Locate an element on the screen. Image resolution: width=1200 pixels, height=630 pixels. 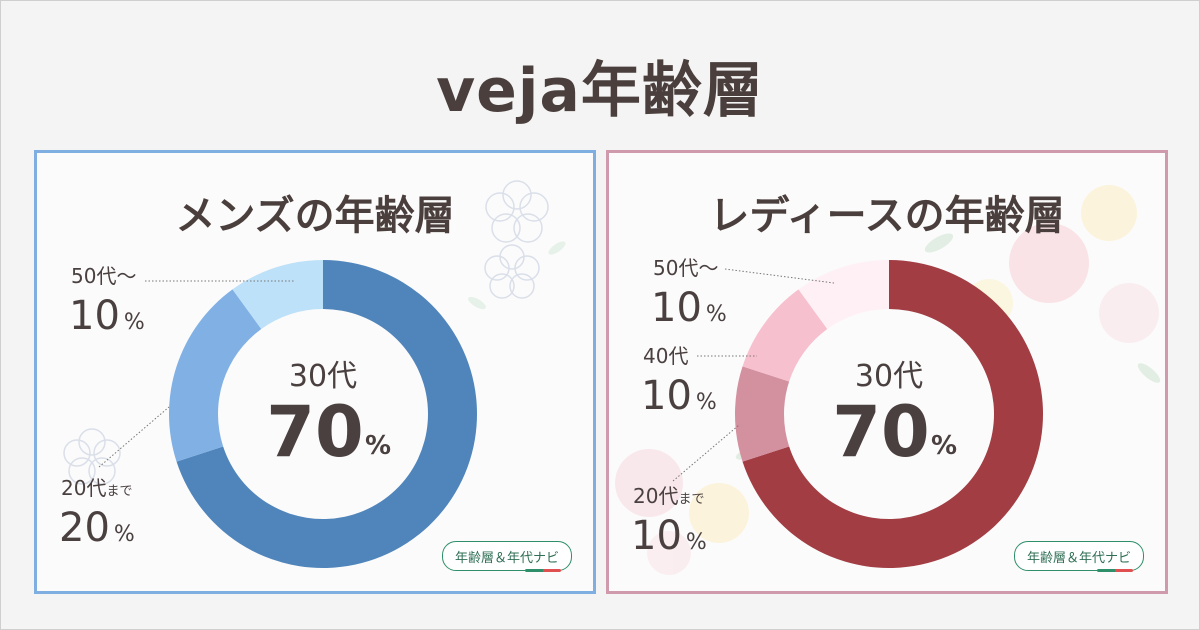
women-chart-title: レディースの年齢層 is located at coordinates (887, 216).